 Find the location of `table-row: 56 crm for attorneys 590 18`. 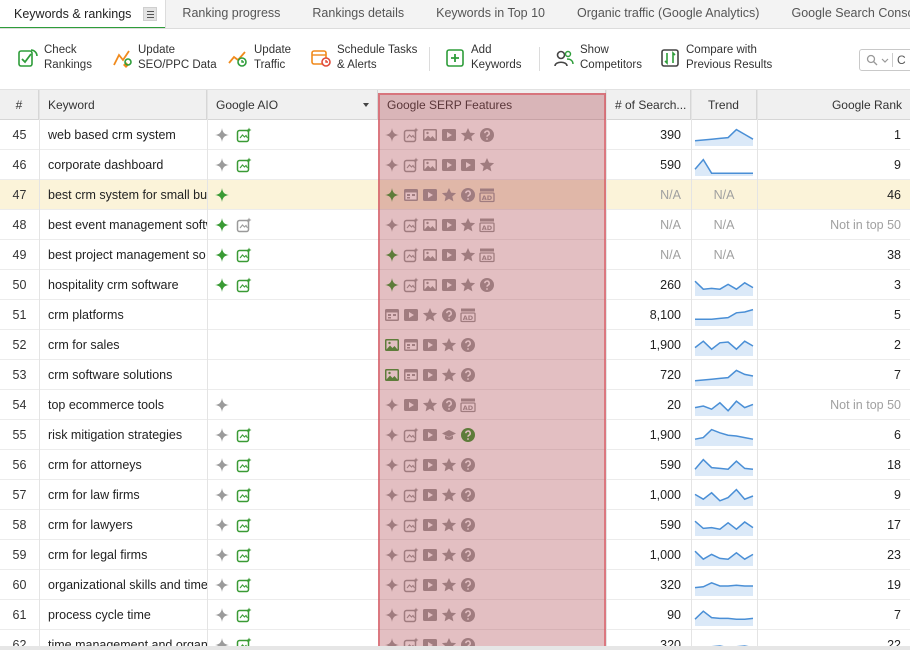

table-row: 56 crm for attorneys 590 18 is located at coordinates (455, 465).